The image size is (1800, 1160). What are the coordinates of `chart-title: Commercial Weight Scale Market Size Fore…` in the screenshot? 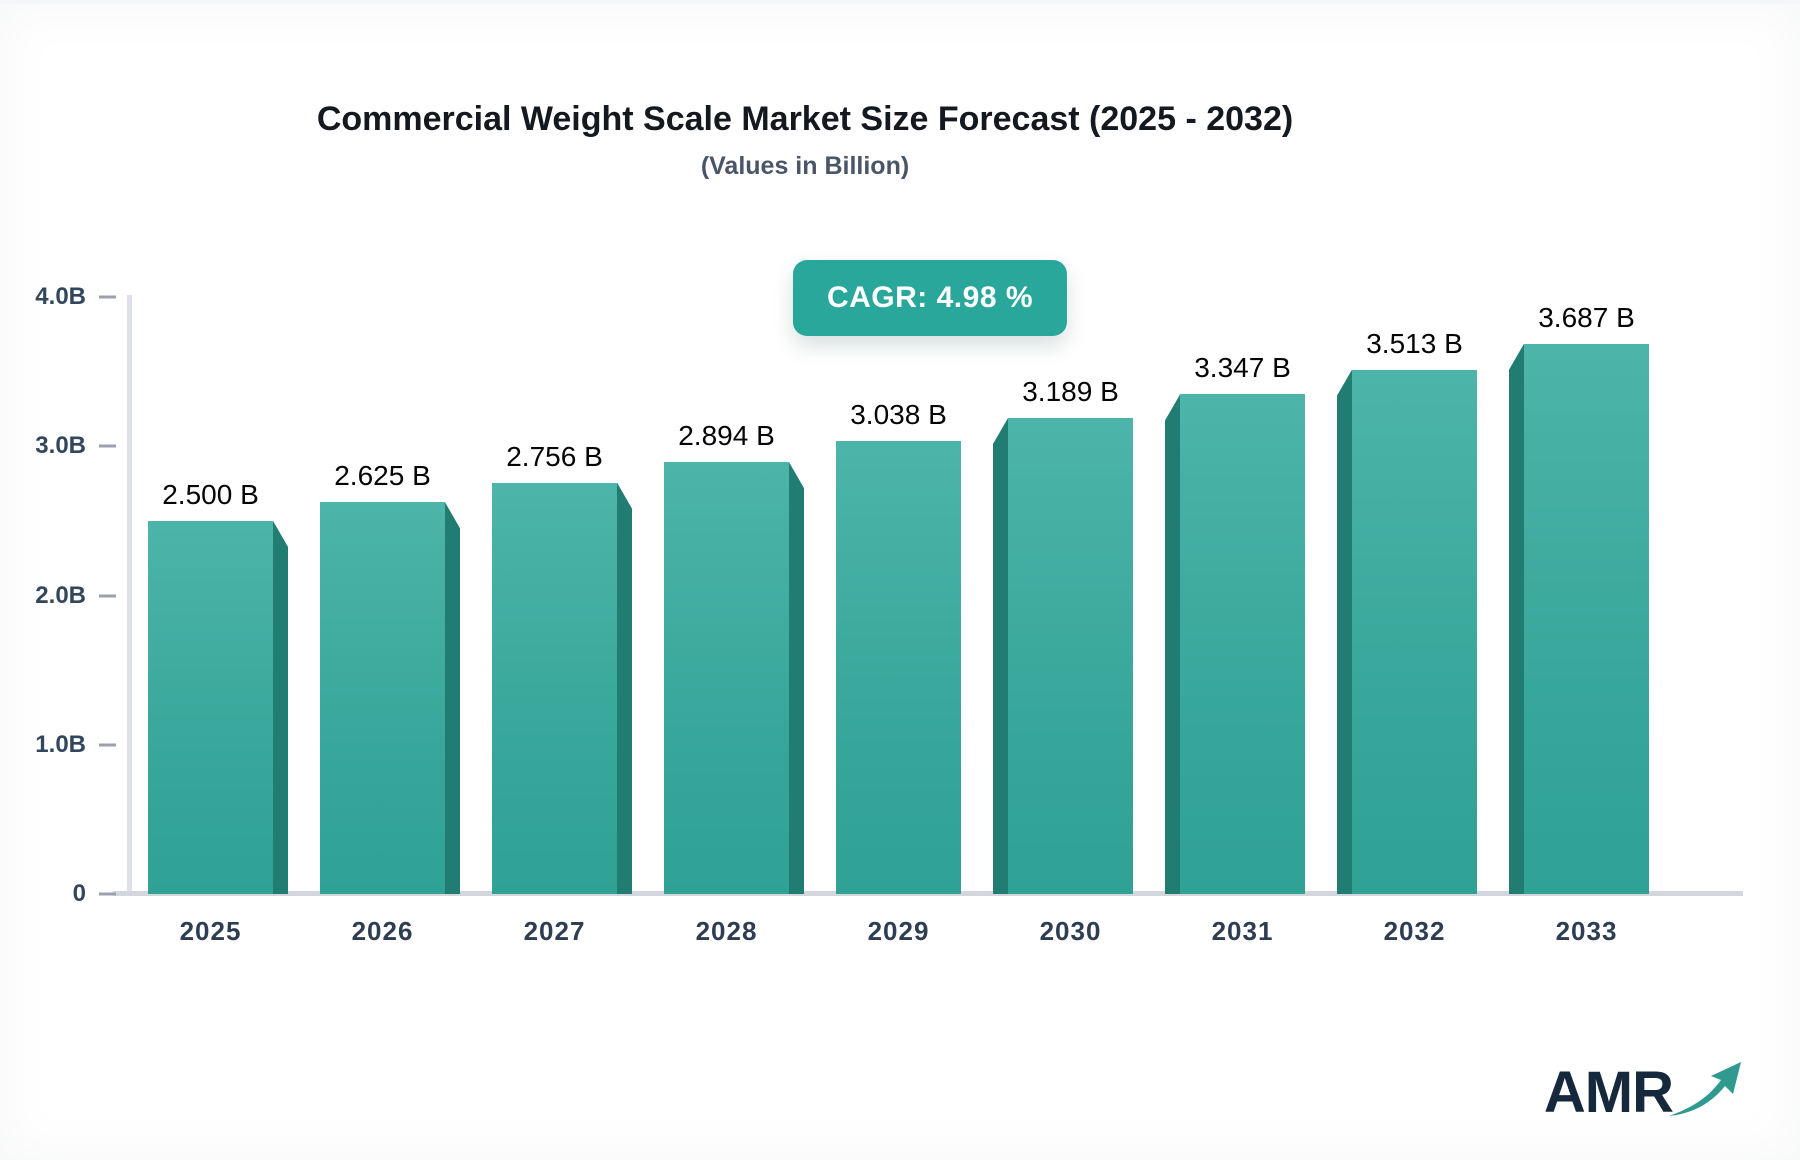 It's located at (805, 119).